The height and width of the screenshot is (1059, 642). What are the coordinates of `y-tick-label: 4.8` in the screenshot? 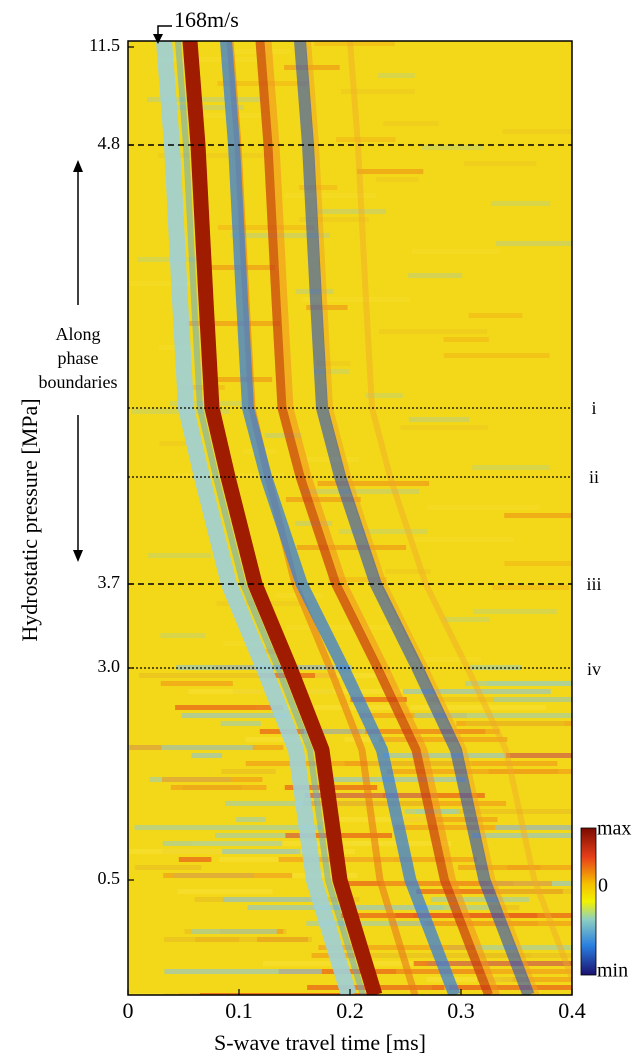 It's located at (109, 143).